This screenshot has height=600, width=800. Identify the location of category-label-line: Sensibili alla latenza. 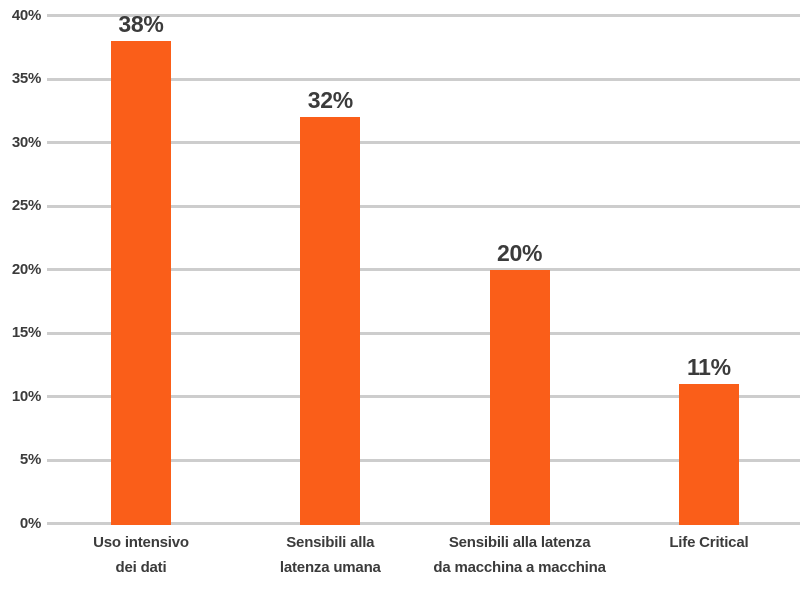
(519, 542).